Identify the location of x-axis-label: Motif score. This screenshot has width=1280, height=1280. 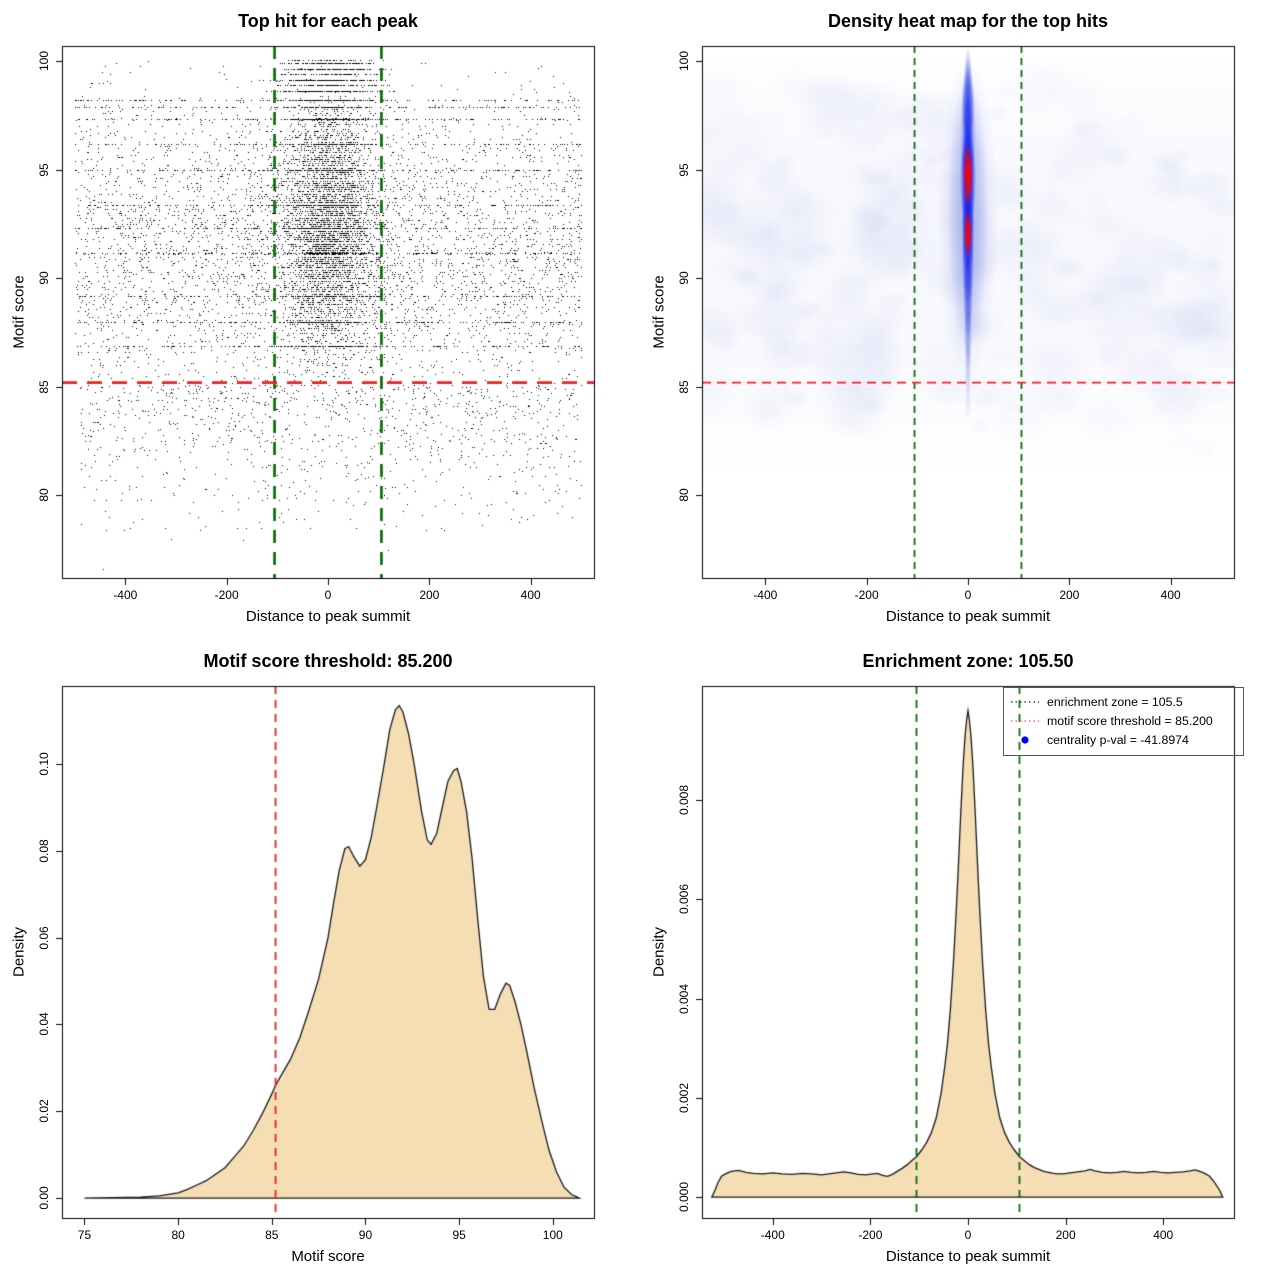
(328, 1256).